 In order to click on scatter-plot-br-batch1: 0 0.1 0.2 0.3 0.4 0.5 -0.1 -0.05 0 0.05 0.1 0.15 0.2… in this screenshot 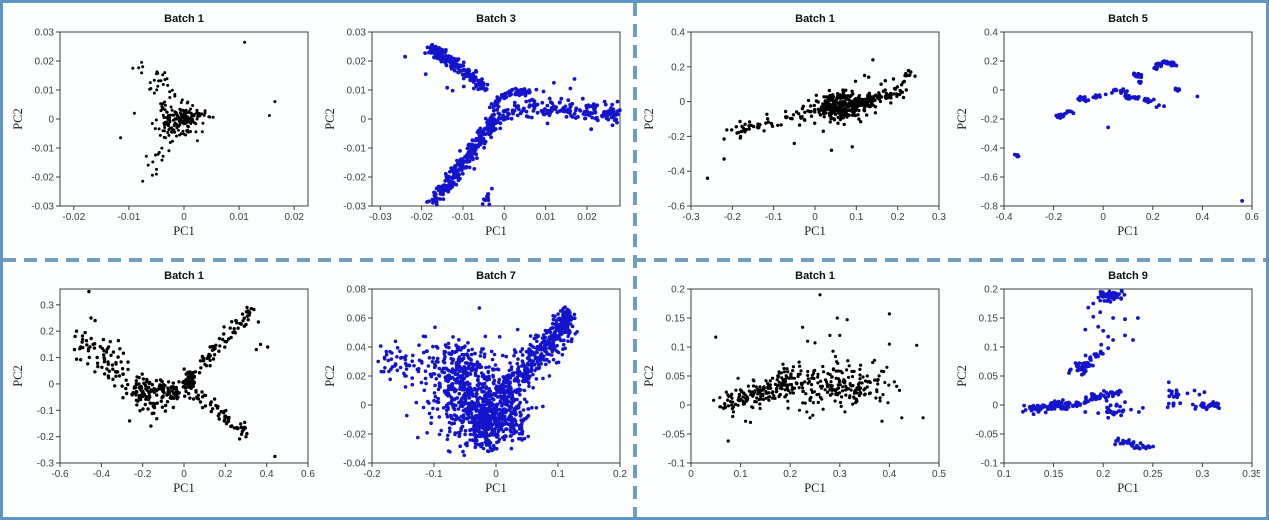, I will do `click(794, 382)`.